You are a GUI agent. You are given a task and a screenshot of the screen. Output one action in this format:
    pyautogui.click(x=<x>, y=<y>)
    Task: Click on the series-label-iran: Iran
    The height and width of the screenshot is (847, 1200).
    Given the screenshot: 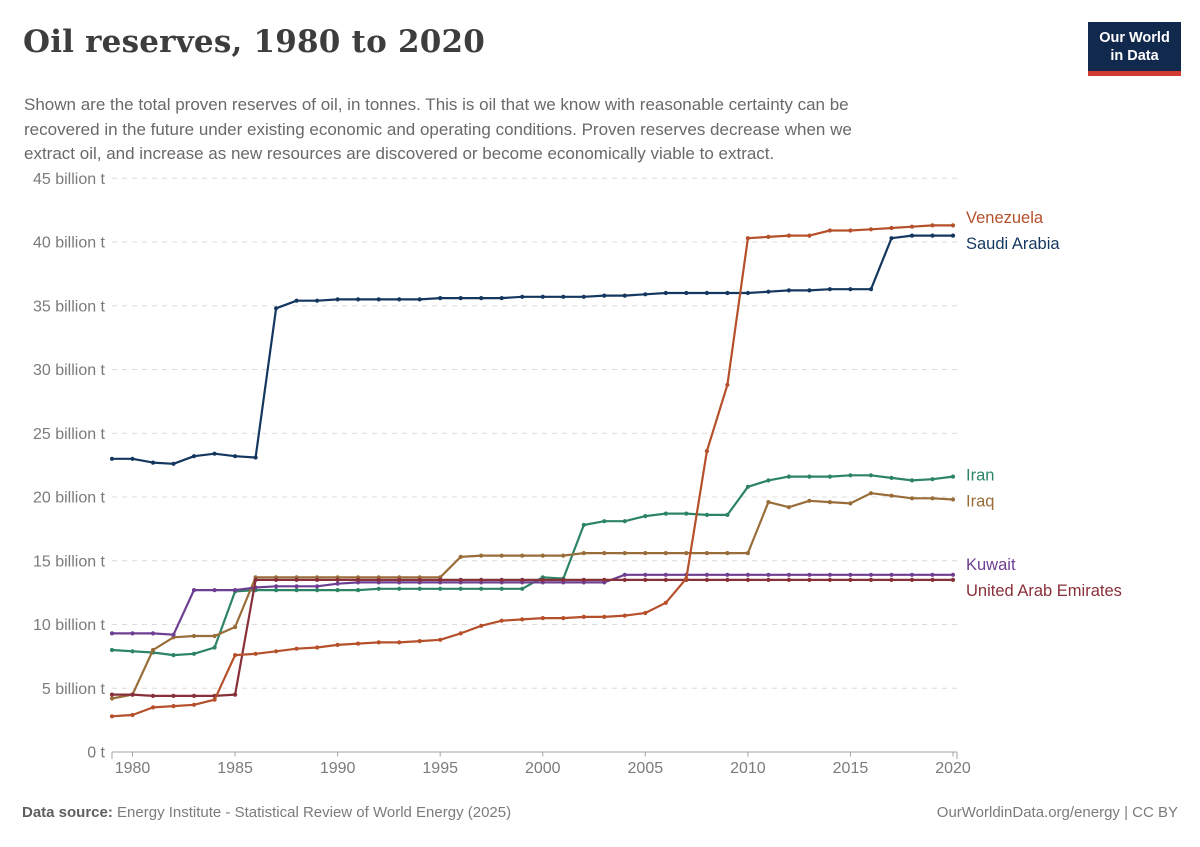 What is the action you would take?
    pyautogui.click(x=980, y=476)
    